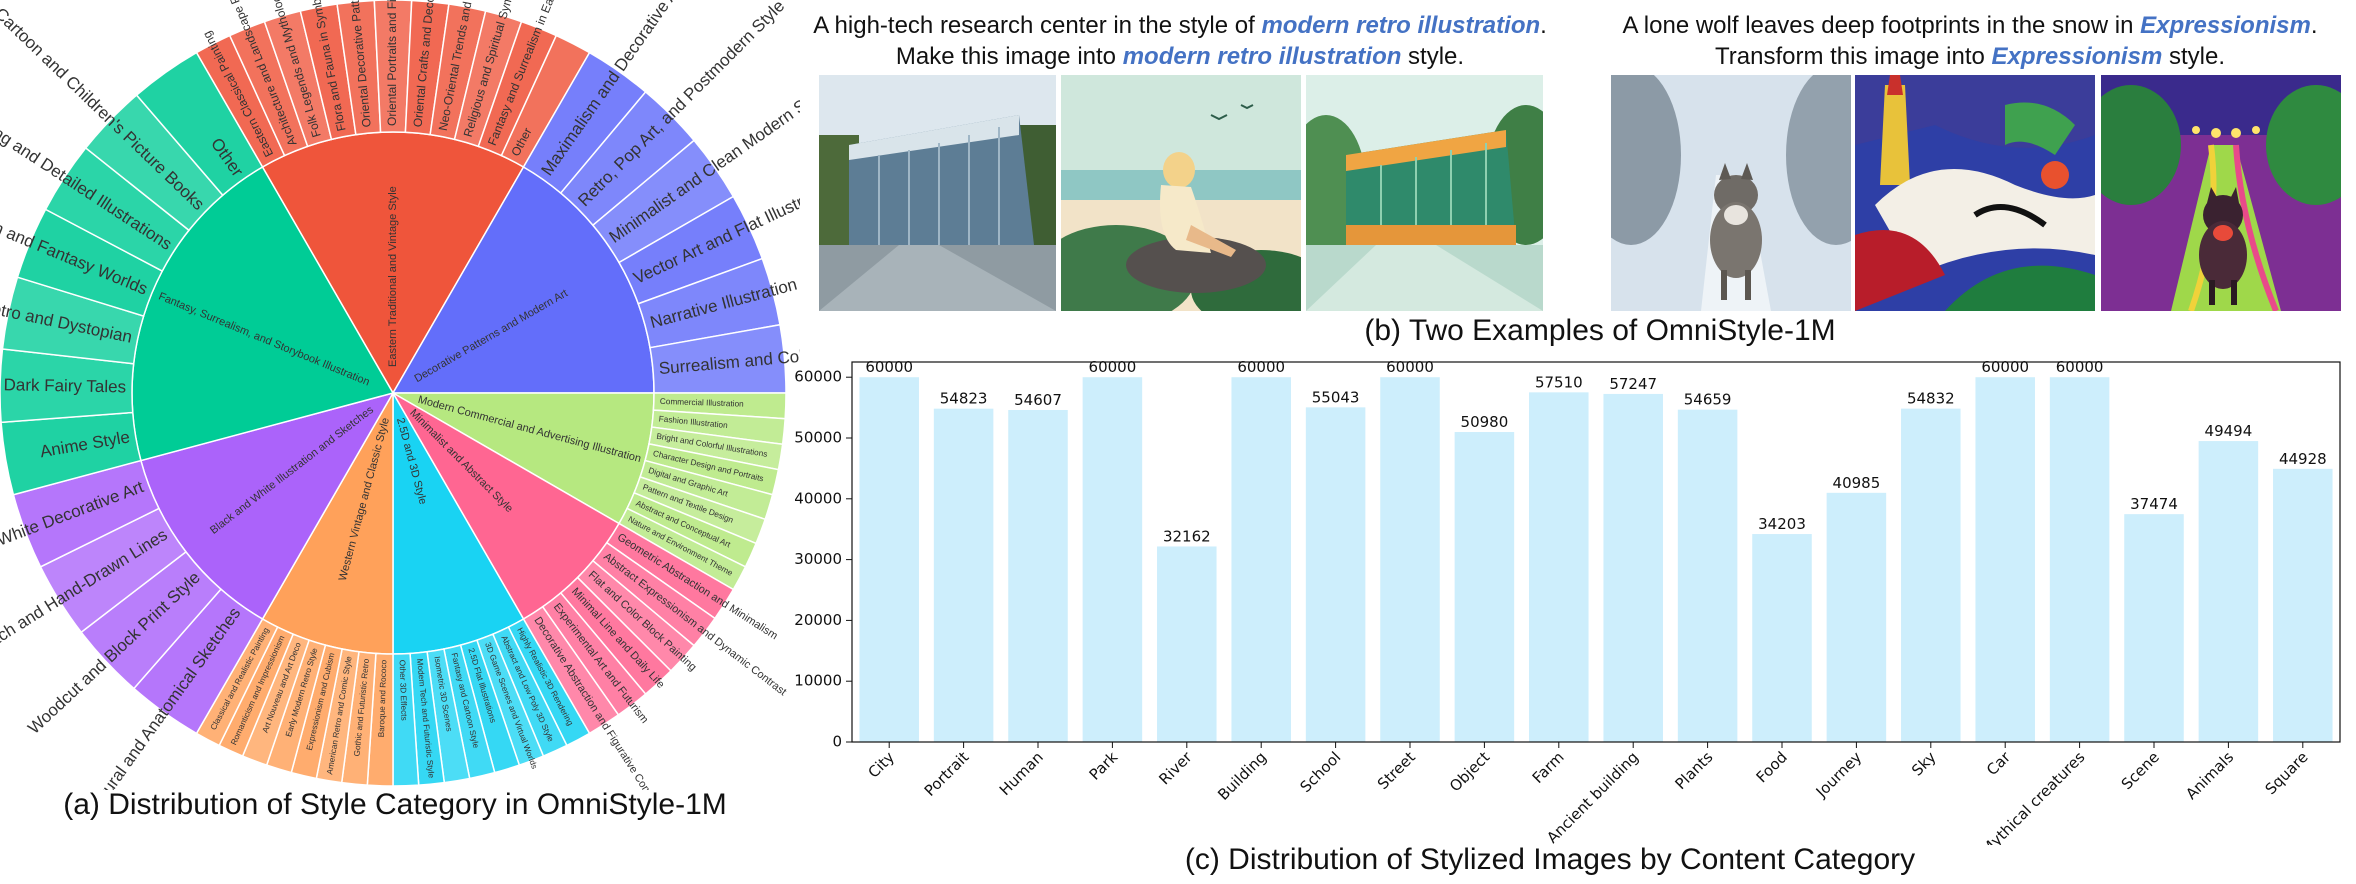 The image size is (2356, 884). What do you see at coordinates (889, 559) in the screenshot?
I see `bar-city` at bounding box center [889, 559].